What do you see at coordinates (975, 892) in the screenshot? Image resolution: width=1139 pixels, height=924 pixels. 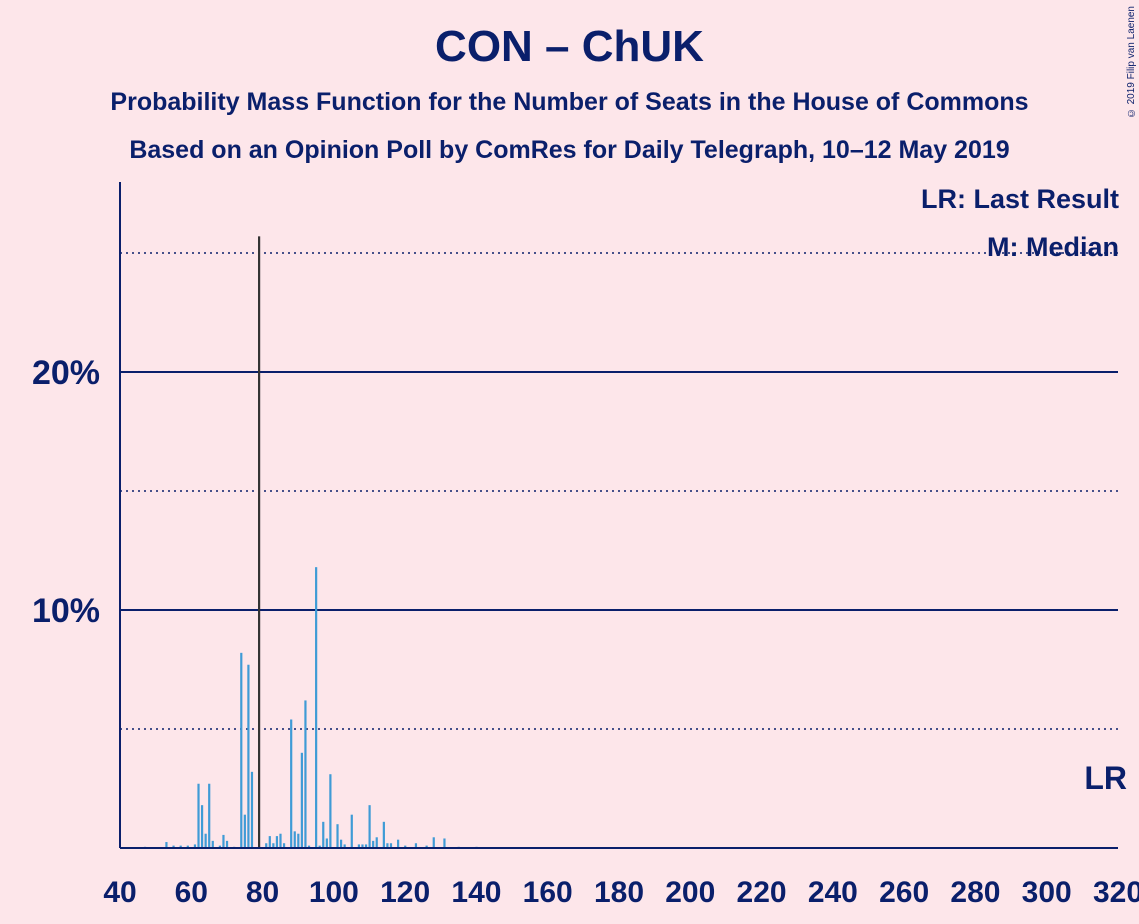 I see `x-tick-label-280: 280` at bounding box center [975, 892].